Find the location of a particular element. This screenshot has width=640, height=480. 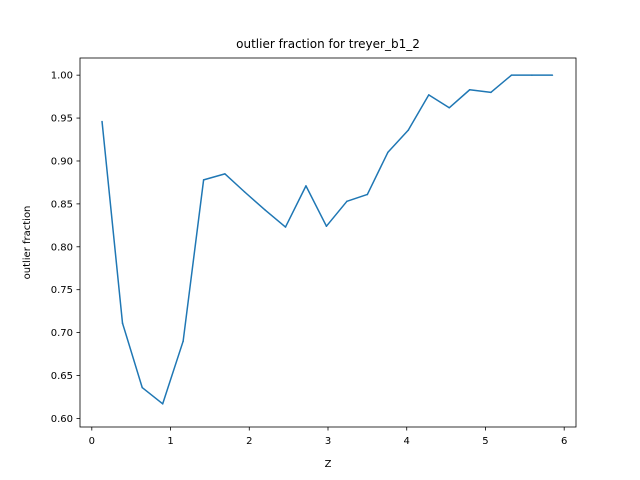

y-tick-label: 1.00 is located at coordinates (62, 76).